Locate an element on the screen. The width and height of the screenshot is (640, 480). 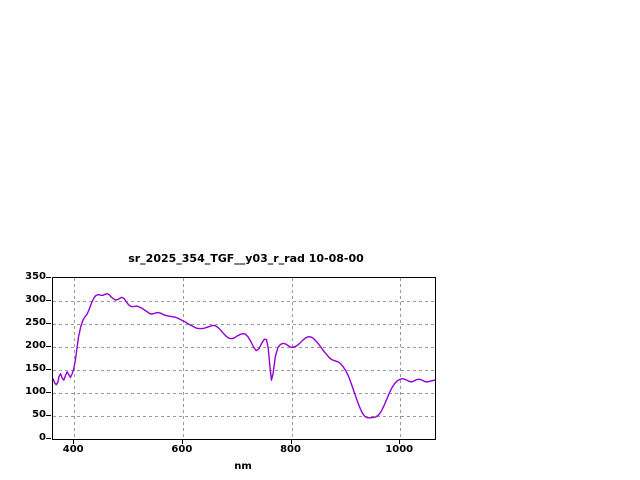
x-axis-tick-marks is located at coordinates (243, 442).